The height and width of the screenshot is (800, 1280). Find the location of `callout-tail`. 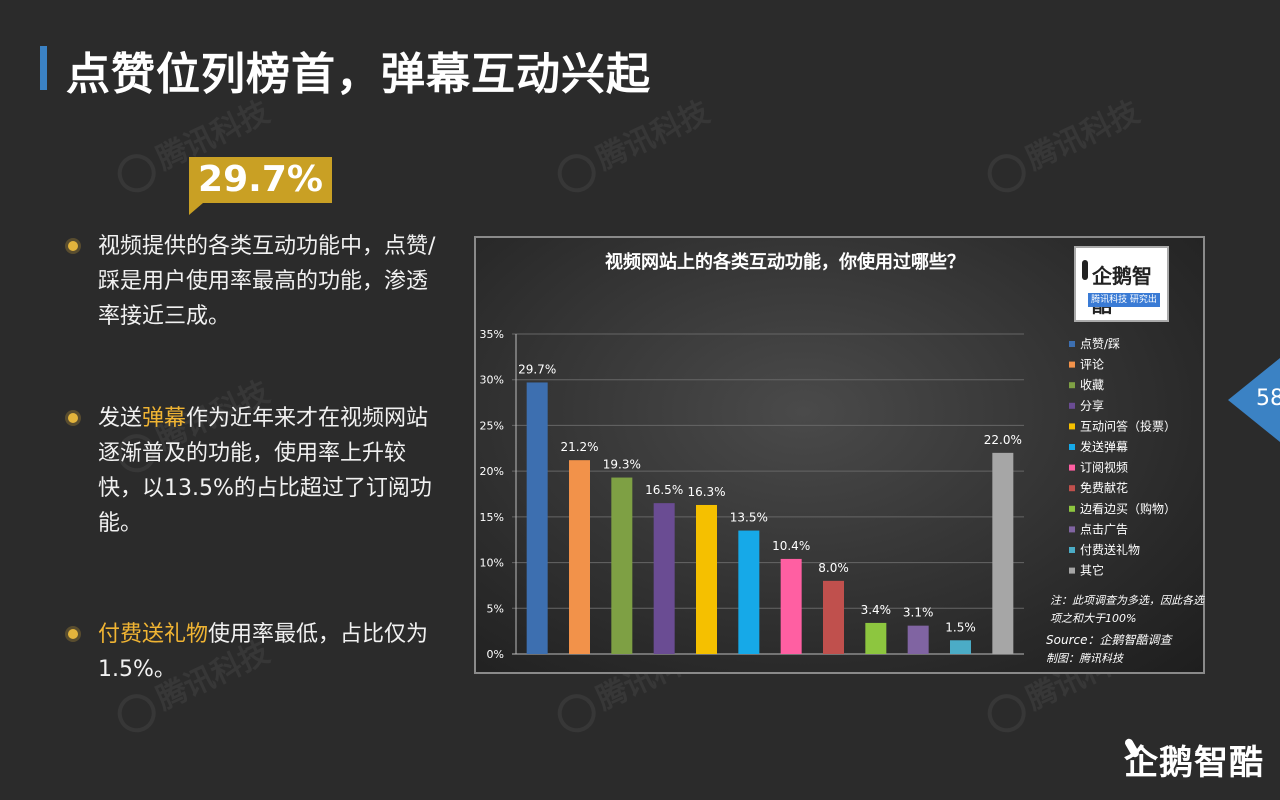

callout-tail is located at coordinates (196, 209).